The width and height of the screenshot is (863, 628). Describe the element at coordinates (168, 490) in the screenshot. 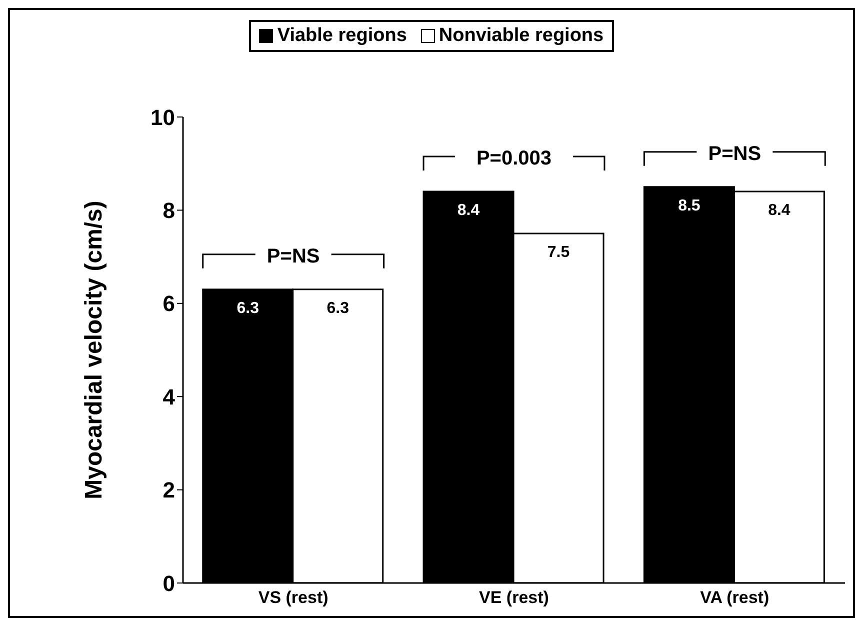

I see `y-tick-label: 2` at that location.